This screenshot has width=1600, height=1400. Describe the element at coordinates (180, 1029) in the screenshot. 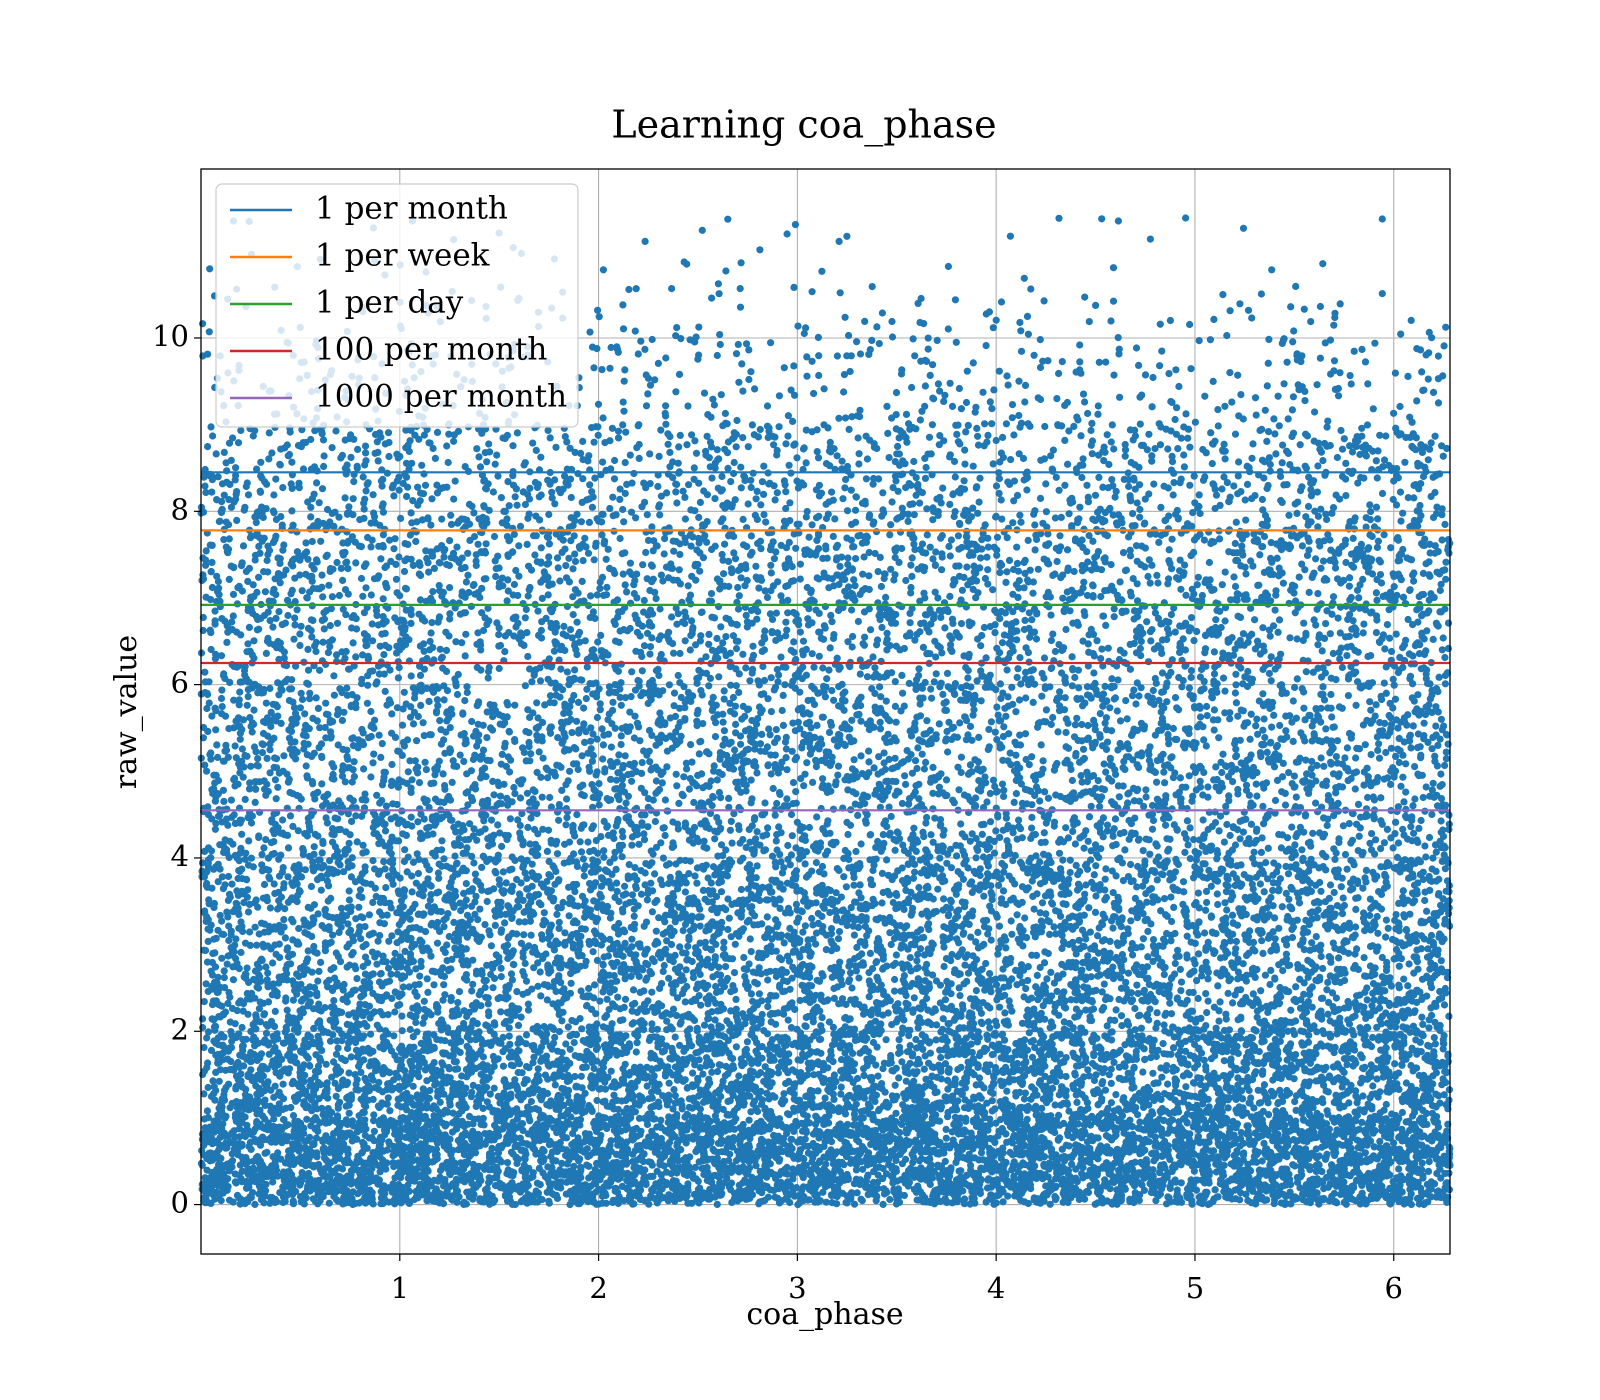

I see `y-tick-label: 2` at that location.